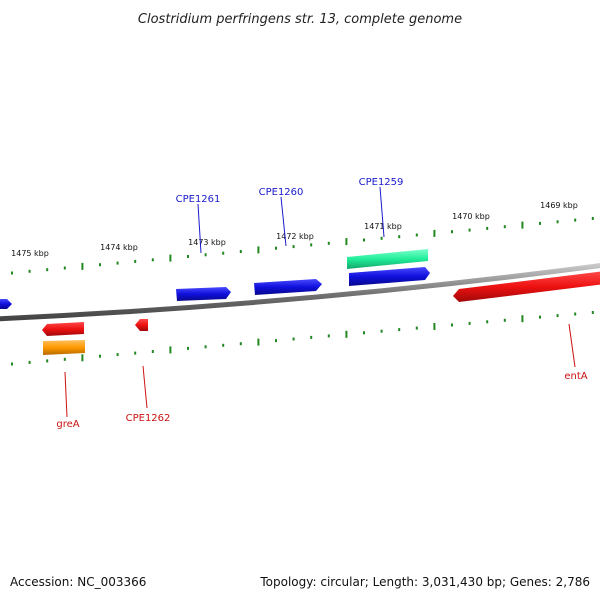 The image size is (600, 600). I want to click on leader-CPE1260, so click(283, 221).